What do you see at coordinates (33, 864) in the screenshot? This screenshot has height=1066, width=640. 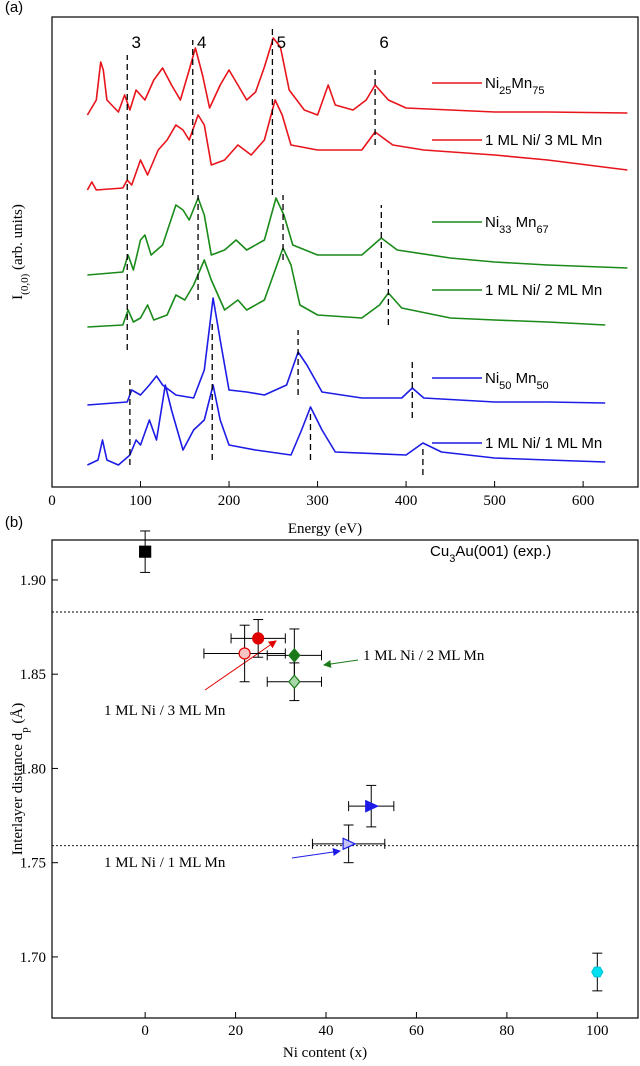 I see `y-tick-label: 1.75` at bounding box center [33, 864].